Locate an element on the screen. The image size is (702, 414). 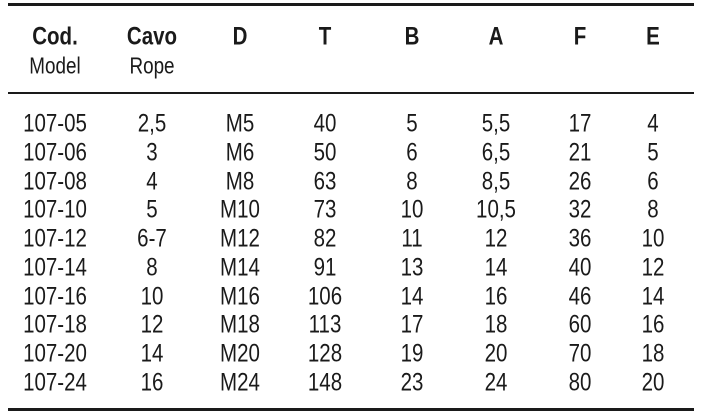
table-cell: M16 is located at coordinates (240, 296).